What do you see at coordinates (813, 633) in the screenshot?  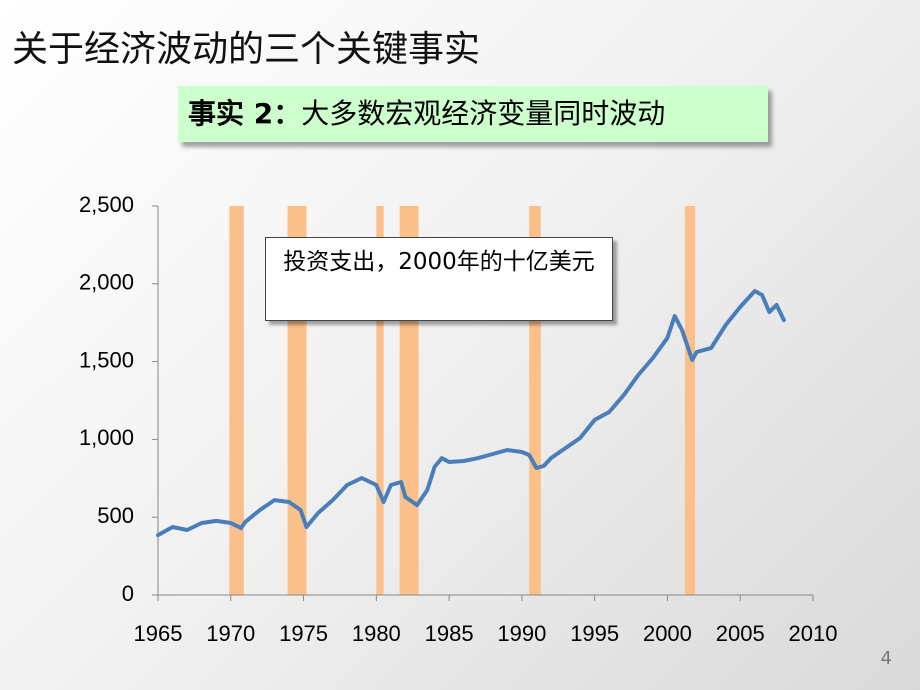 I see `x-tick-label: 2010` at bounding box center [813, 633].